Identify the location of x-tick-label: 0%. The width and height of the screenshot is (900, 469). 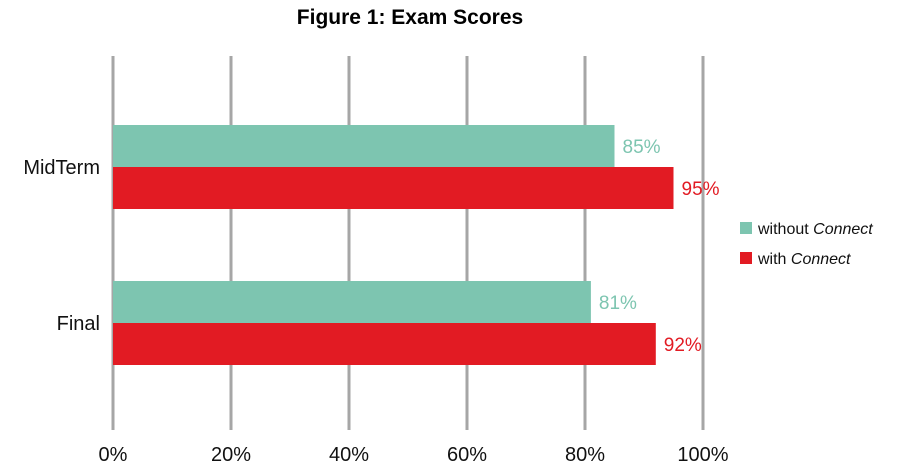
(113, 455).